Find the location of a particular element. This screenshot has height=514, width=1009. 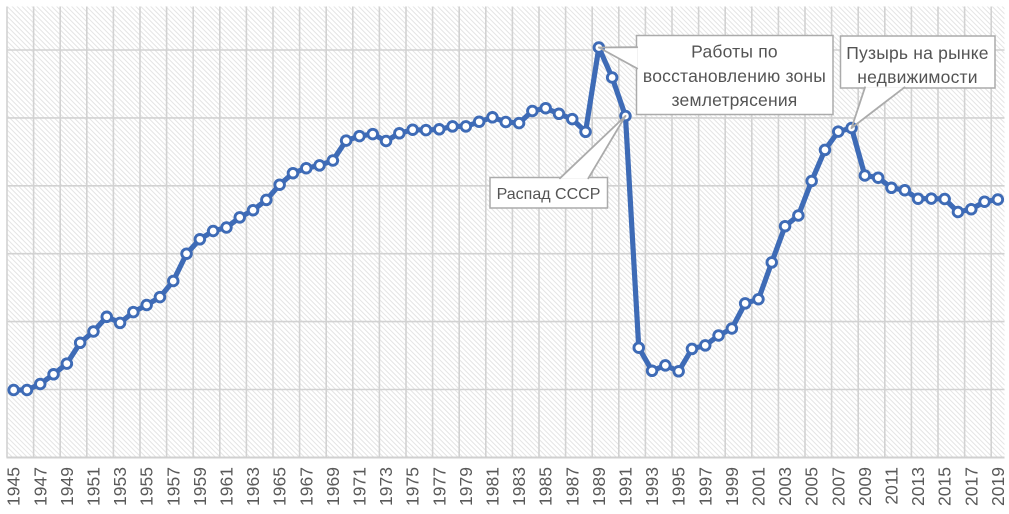

svg-text: 1947 is located at coordinates (40, 486).